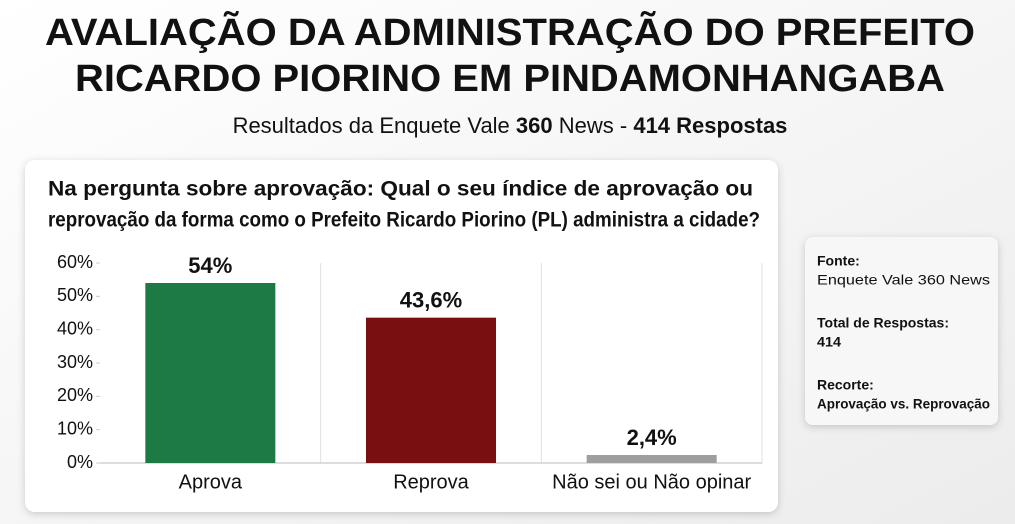 The width and height of the screenshot is (1015, 524). Describe the element at coordinates (838, 261) in the screenshot. I see `note-label: Fonte:` at that location.